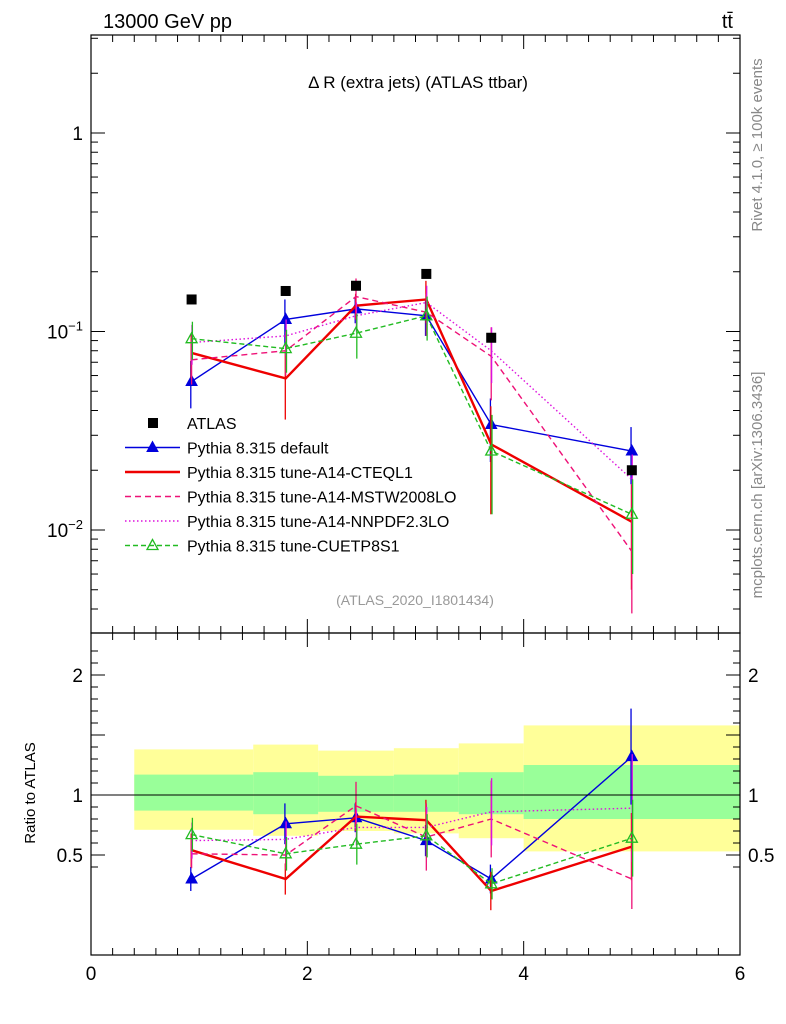 The height and width of the screenshot is (1024, 786). What do you see at coordinates (307, 974) in the screenshot?
I see `x-tick-label: 2` at bounding box center [307, 974].